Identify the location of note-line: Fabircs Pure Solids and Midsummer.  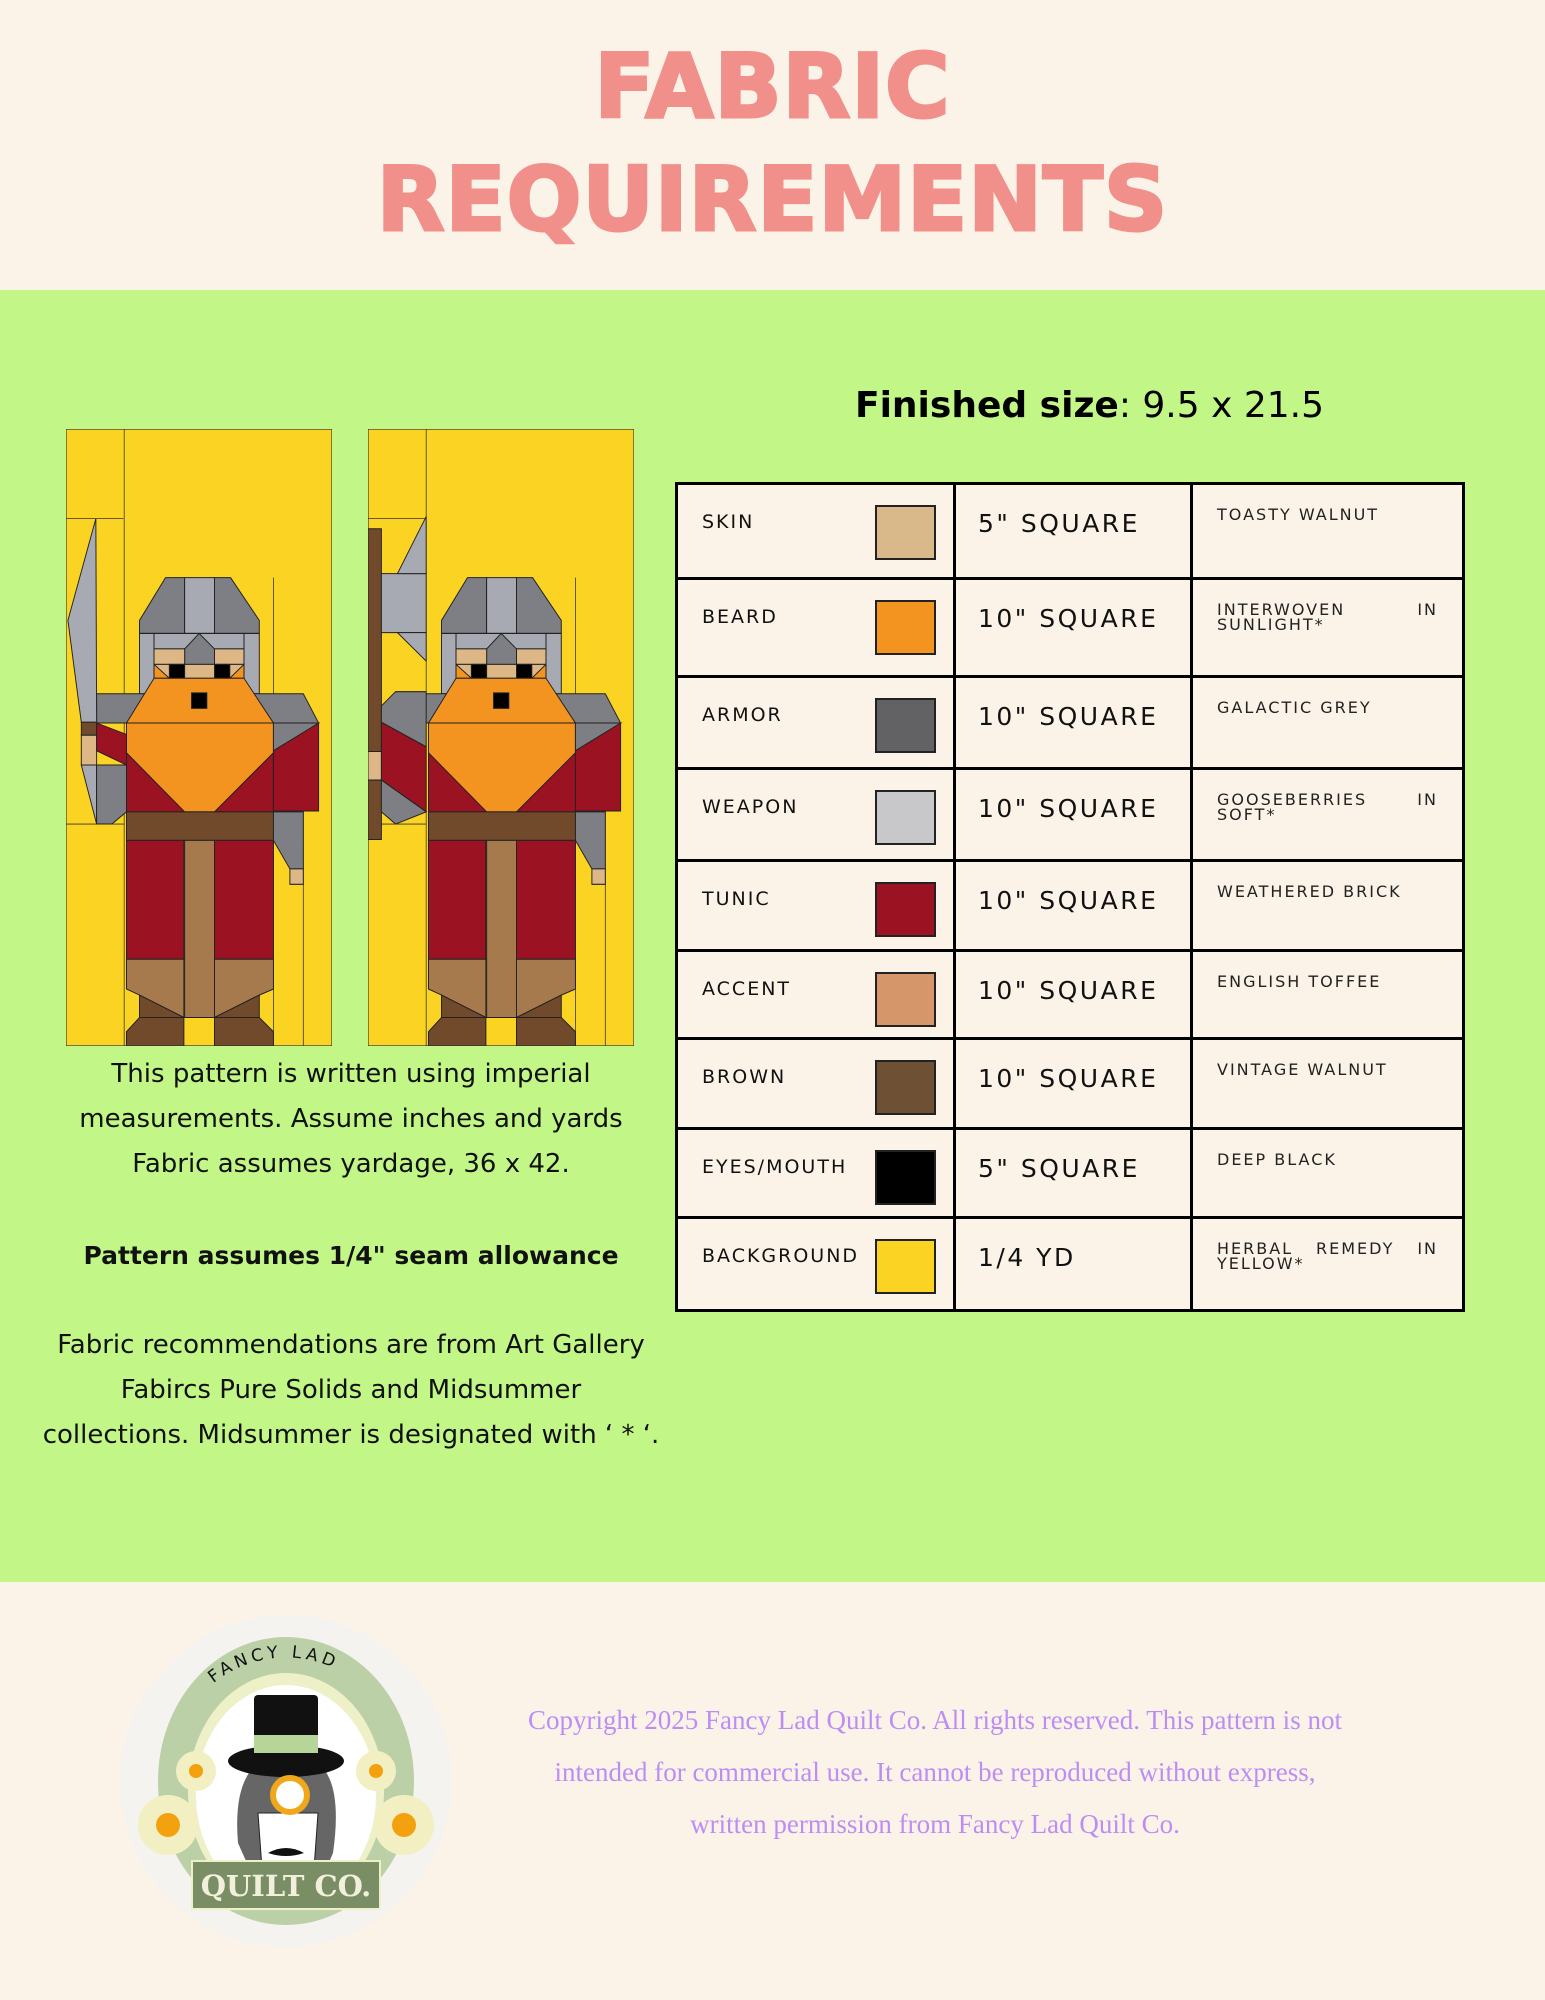
(351, 1390).